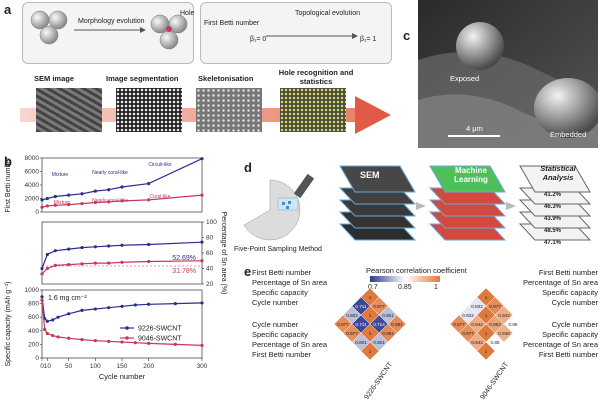  Describe the element at coordinates (148, 366) in the screenshot. I see `x-tick-label: 200` at that location.